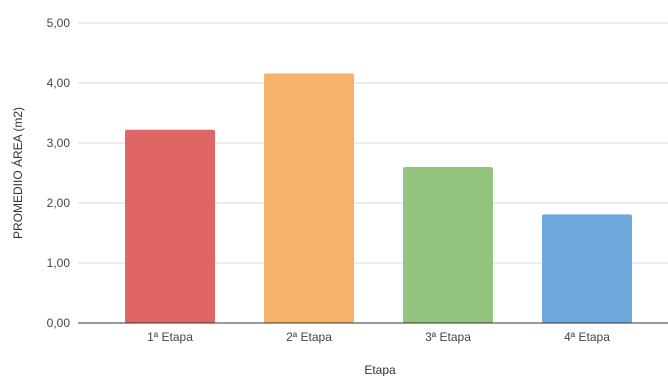  I want to click on x-axis-ticks: 1ª Etapa 2ª Etapa 3ª Etapa 4ª Etapa, so click(378, 337).